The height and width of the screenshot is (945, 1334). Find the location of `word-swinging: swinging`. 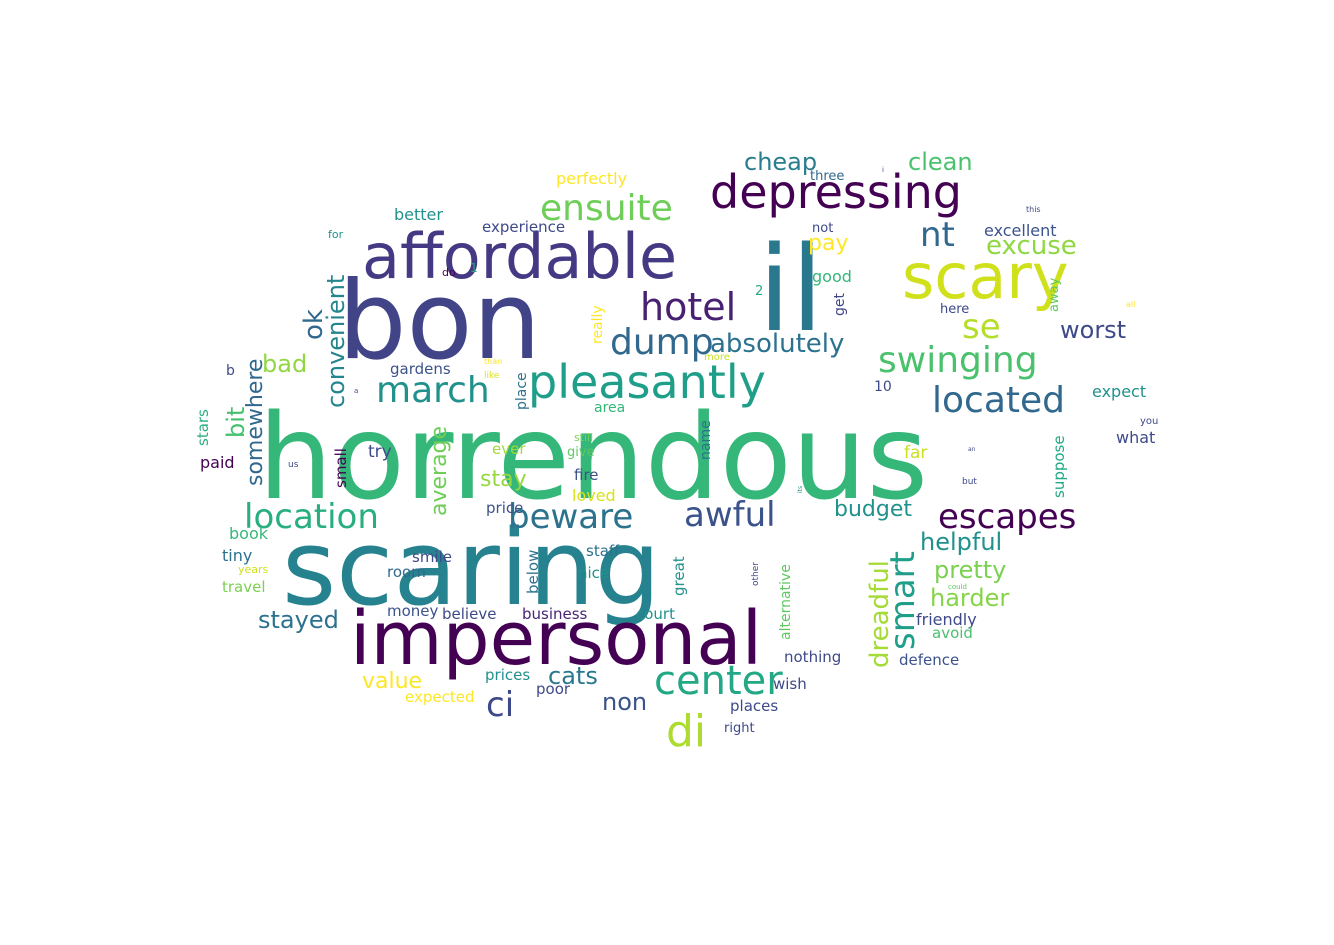

word-swinging: swinging is located at coordinates (958, 360).